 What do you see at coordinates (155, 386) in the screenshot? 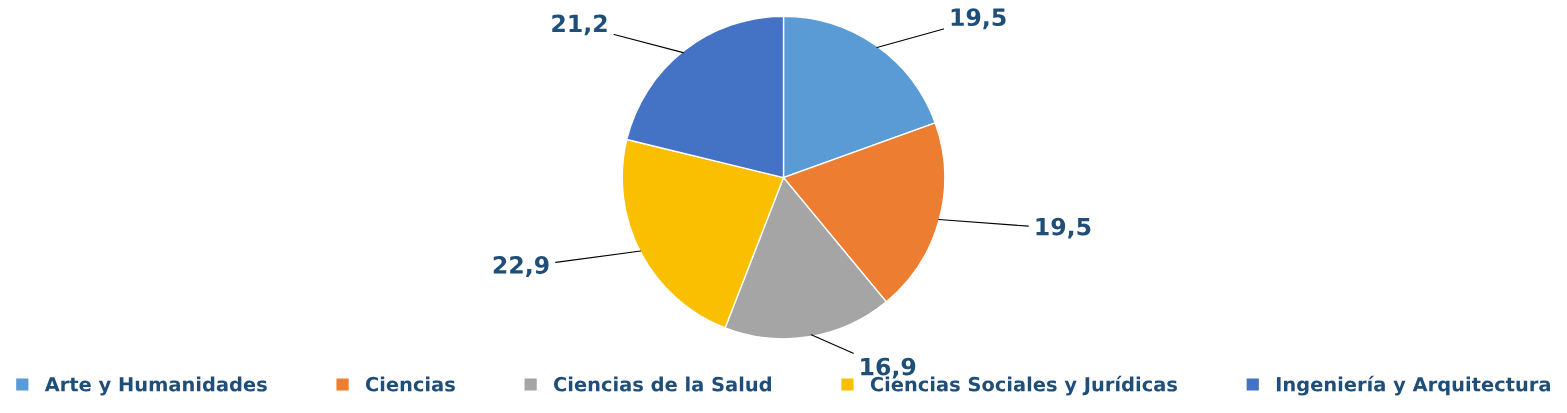
I see `legend-label: Arte y Humanidades` at bounding box center [155, 386].